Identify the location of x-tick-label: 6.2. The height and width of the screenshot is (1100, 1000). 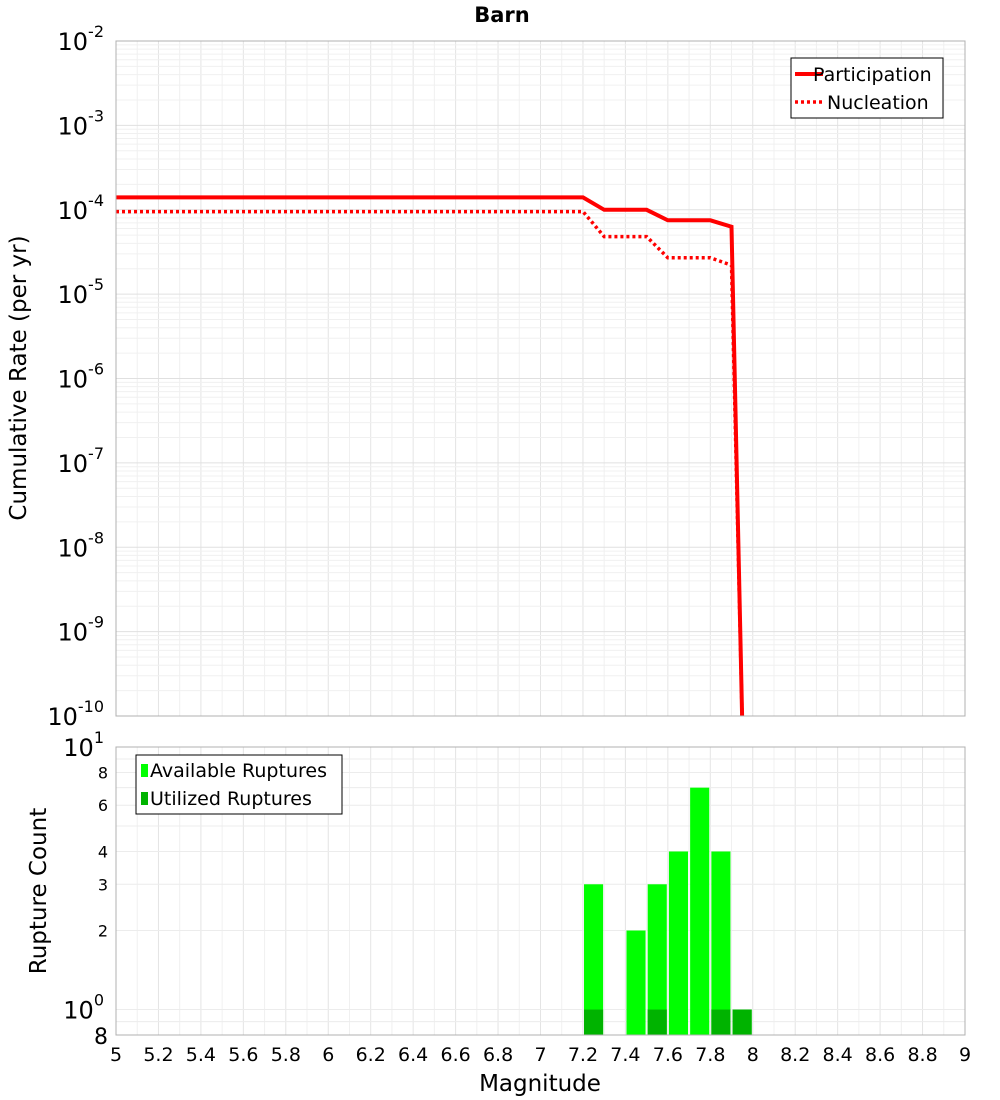
(371, 1055).